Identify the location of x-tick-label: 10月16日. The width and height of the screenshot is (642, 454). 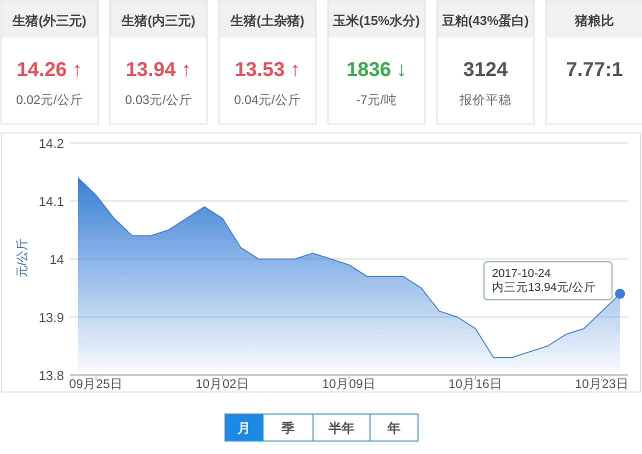
(475, 384).